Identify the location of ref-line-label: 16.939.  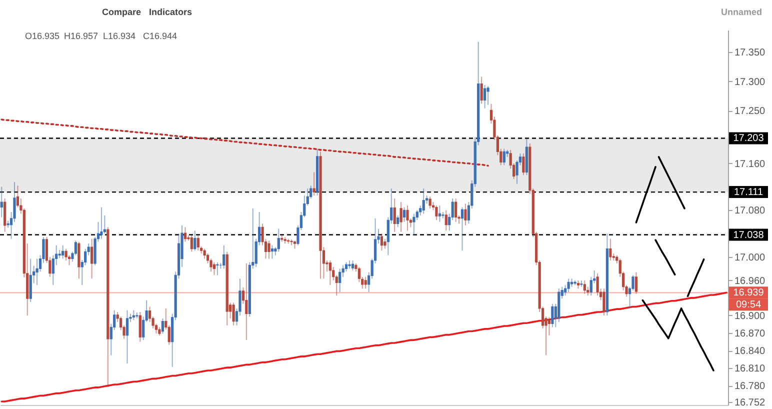
(748, 293).